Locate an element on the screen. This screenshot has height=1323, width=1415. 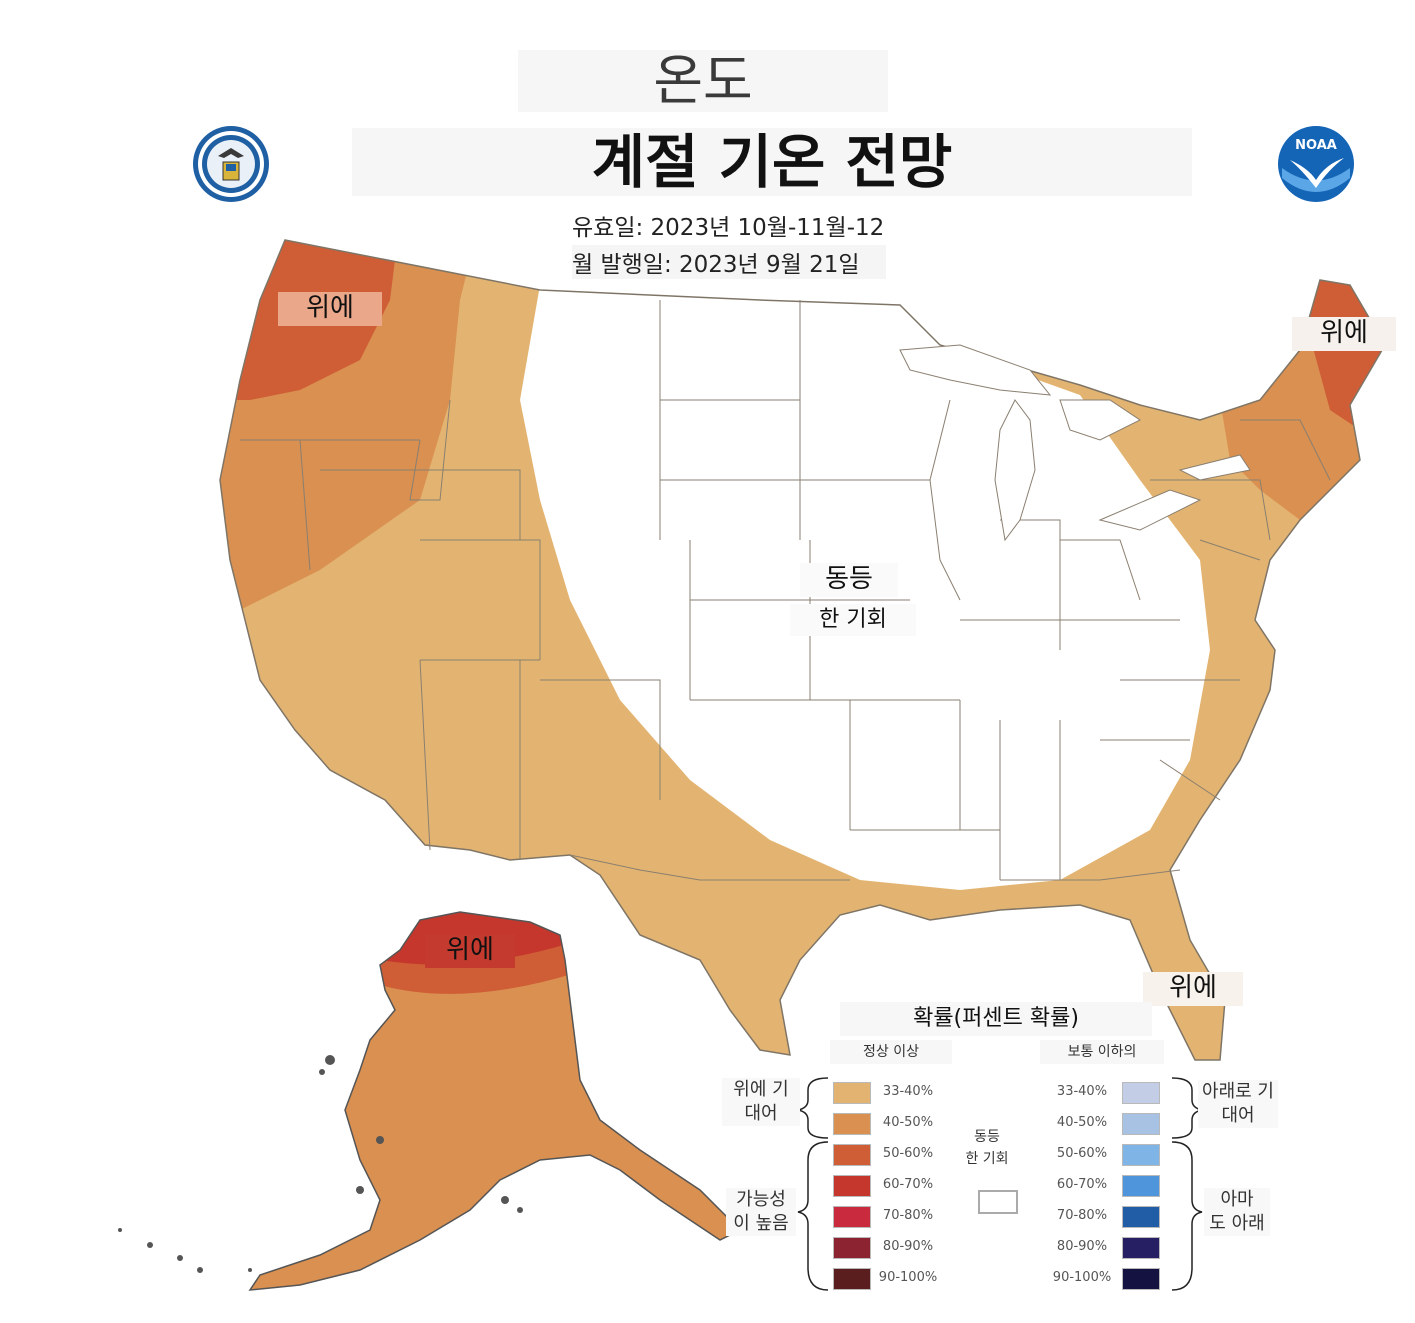
likely-below-label-line2: 도 아래 is located at coordinates (1237, 1223).